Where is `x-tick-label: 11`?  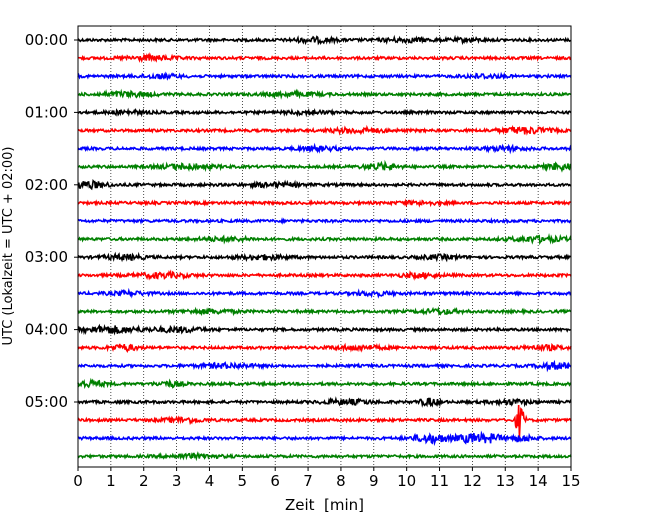
x-tick-label: 11 is located at coordinates (439, 481).